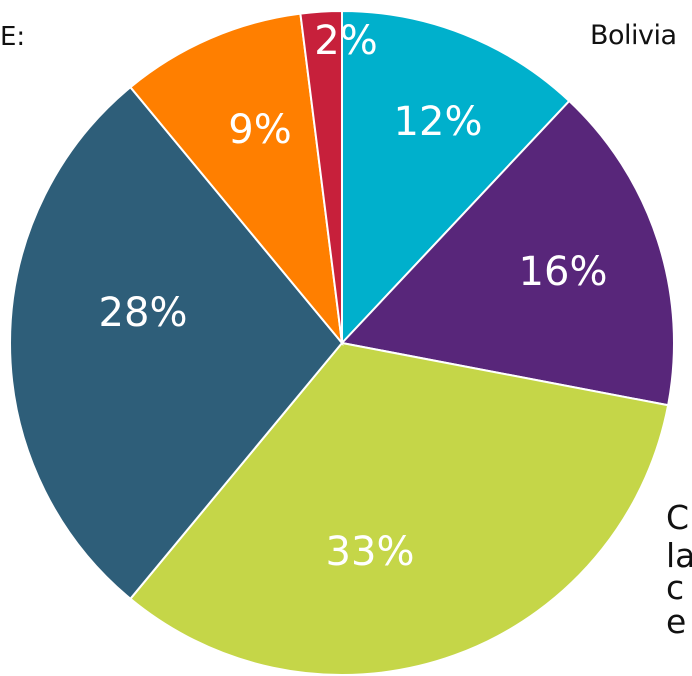  What do you see at coordinates (679, 555) in the screenshot?
I see `side-text-line: la` at bounding box center [679, 555].